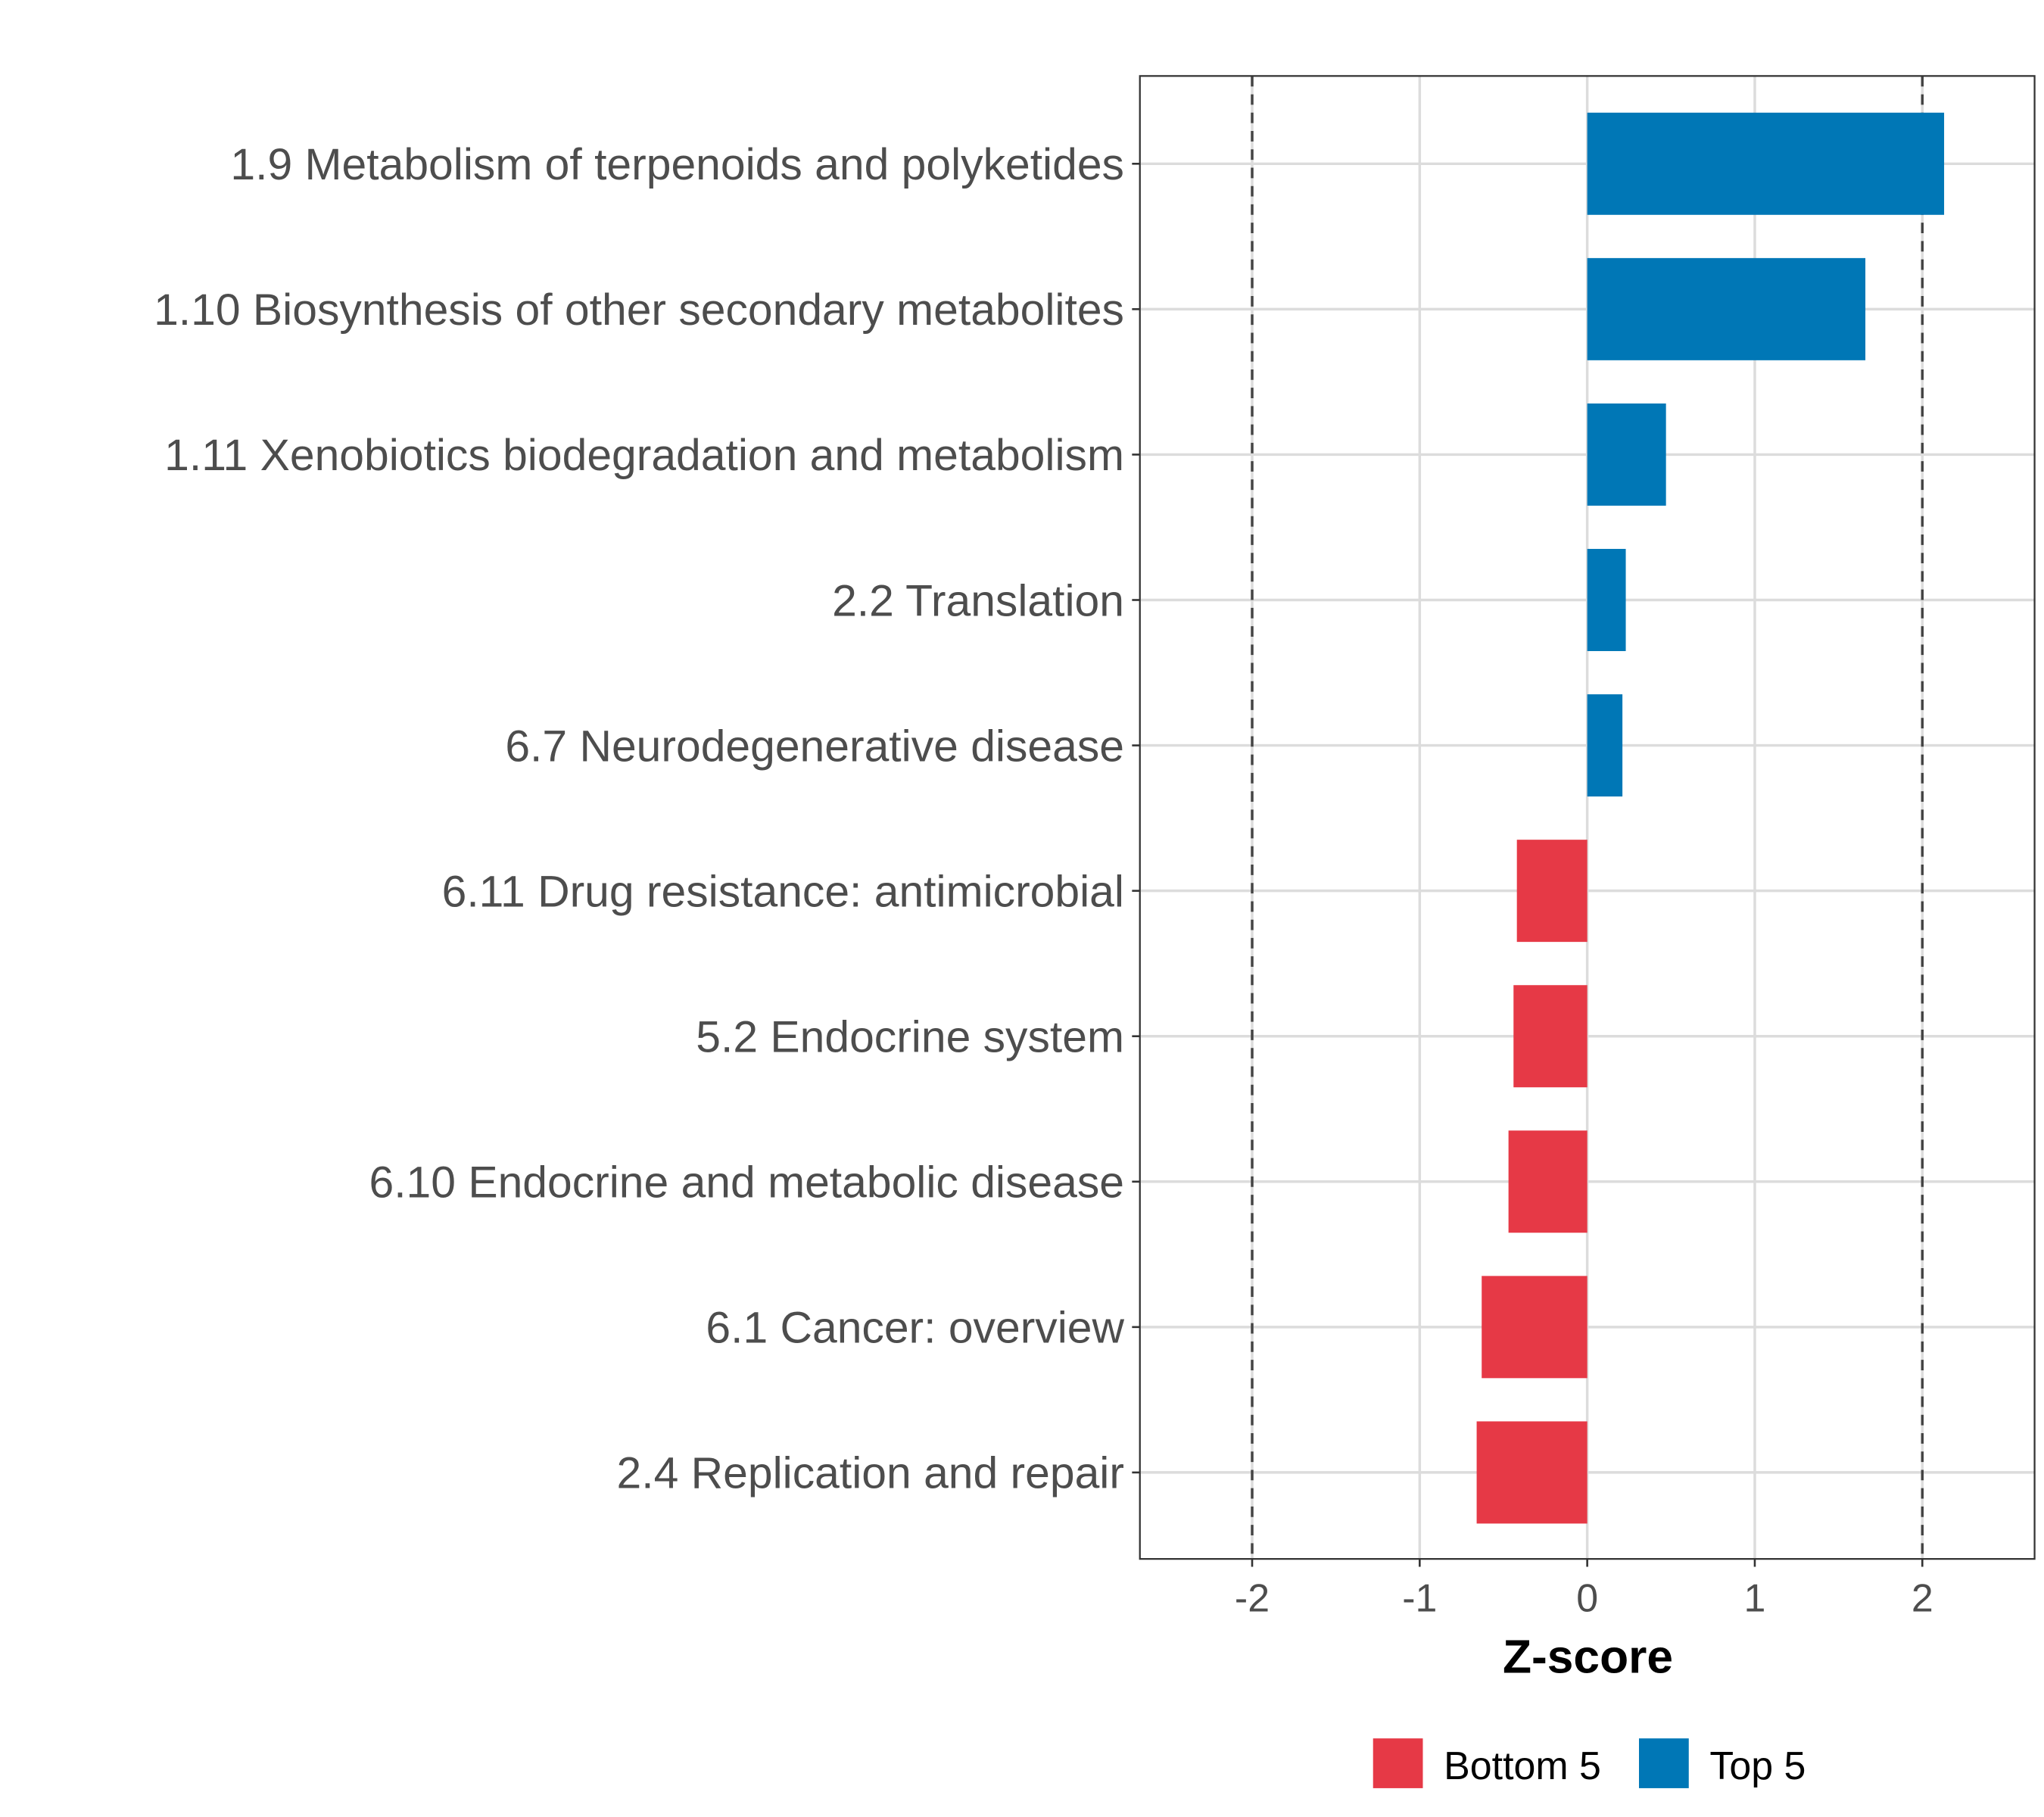 This screenshot has height=1817, width=2044. I want to click on y-axis-label: 6.10 Endocrine and metabolic disease, so click(746, 1183).